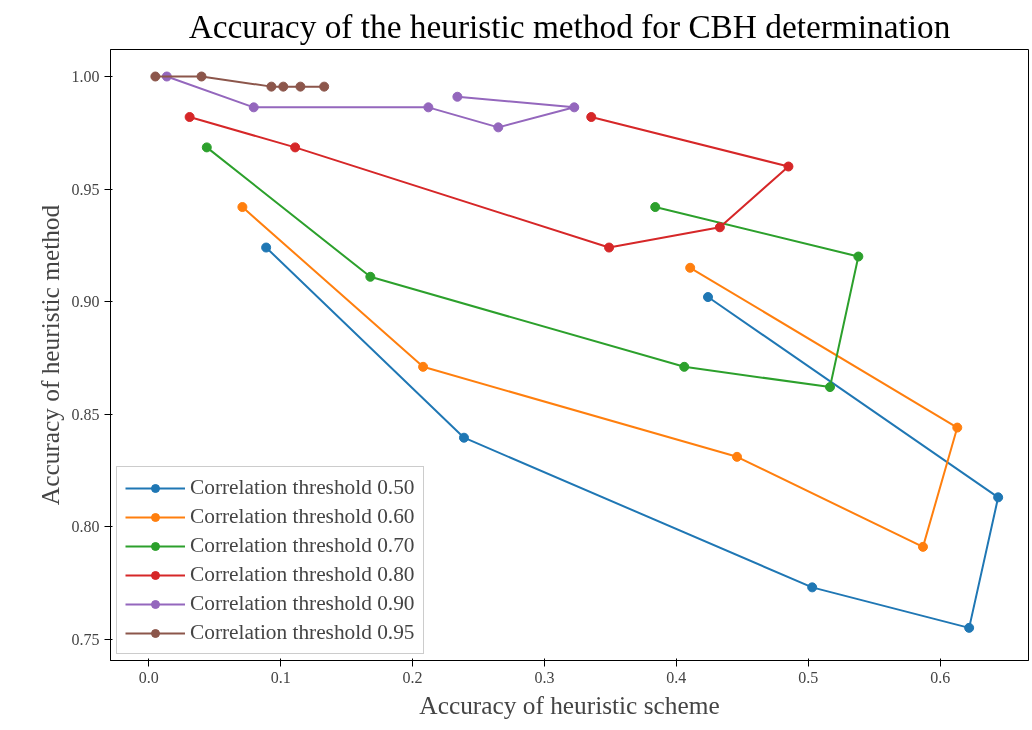 This screenshot has width=1032, height=730. Describe the element at coordinates (148, 677) in the screenshot. I see `x-tick-label: 0.0` at that location.